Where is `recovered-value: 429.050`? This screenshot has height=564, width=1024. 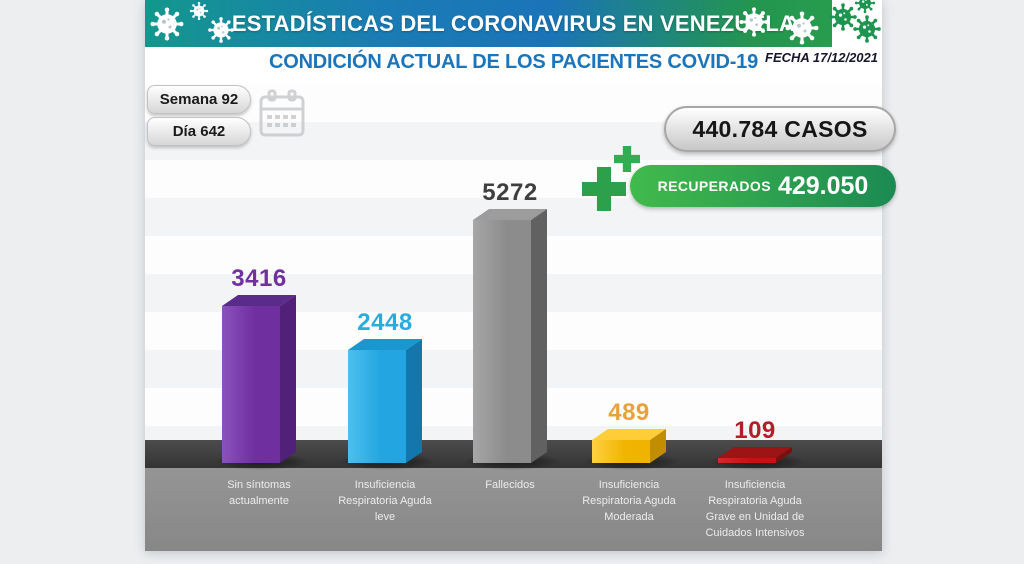 recovered-value: 429.050 is located at coordinates (823, 185).